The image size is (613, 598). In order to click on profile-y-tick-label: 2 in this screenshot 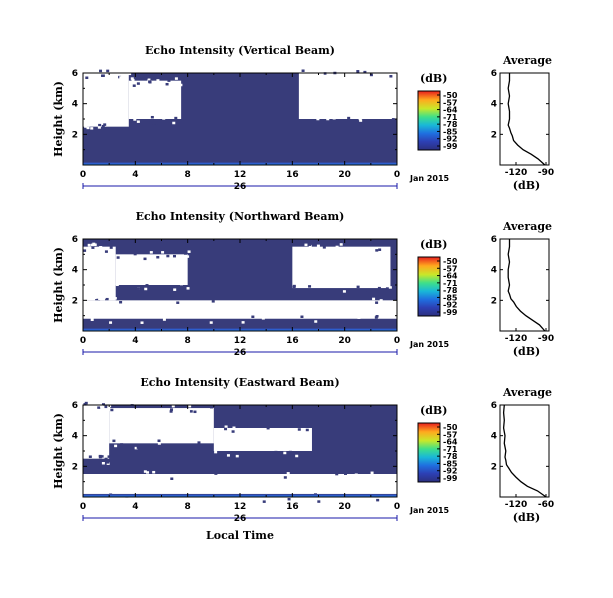, I will do `click(494, 301)`.